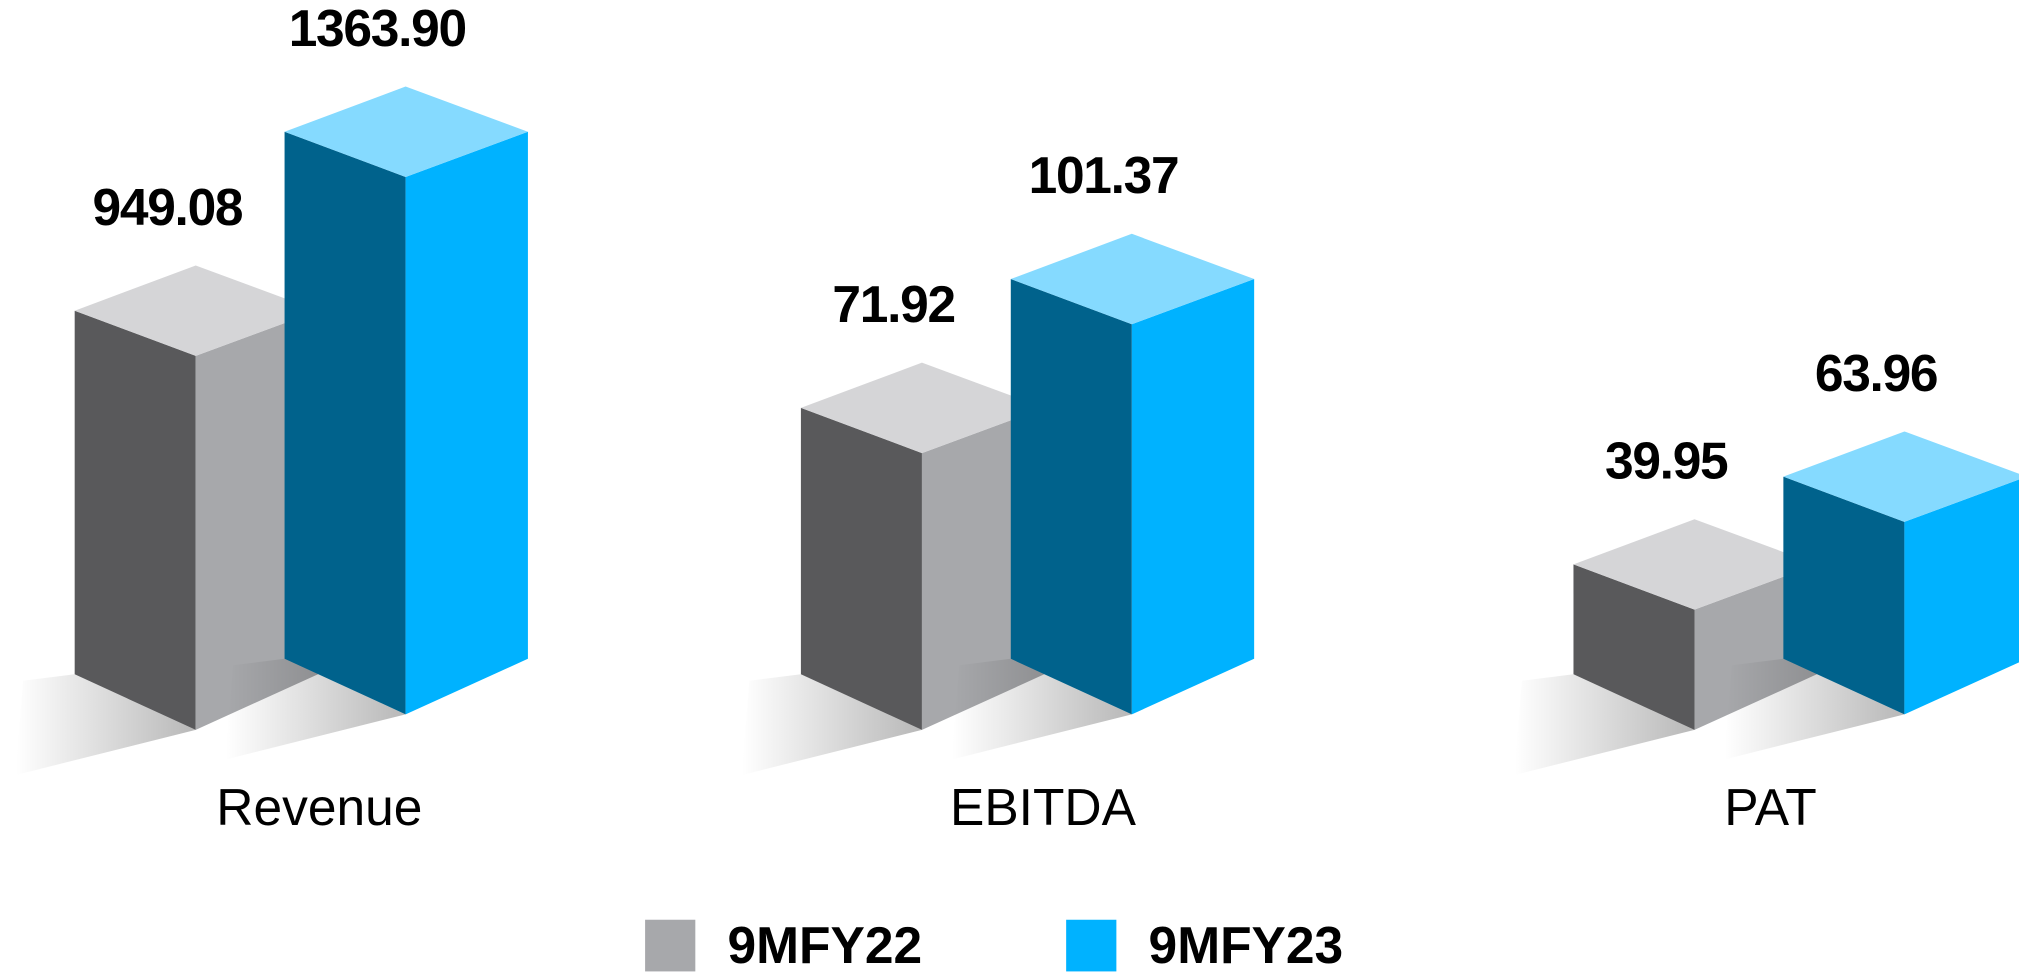 This screenshot has width=2019, height=974. I want to click on value-label: 63.96, so click(1876, 373).